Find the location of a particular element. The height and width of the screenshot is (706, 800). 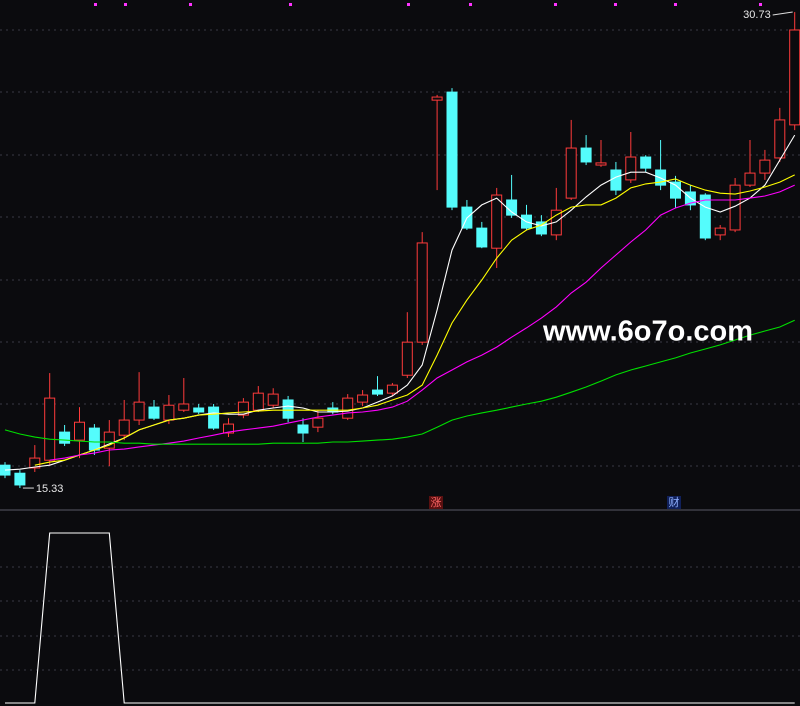

marker: 财 is located at coordinates (674, 502).